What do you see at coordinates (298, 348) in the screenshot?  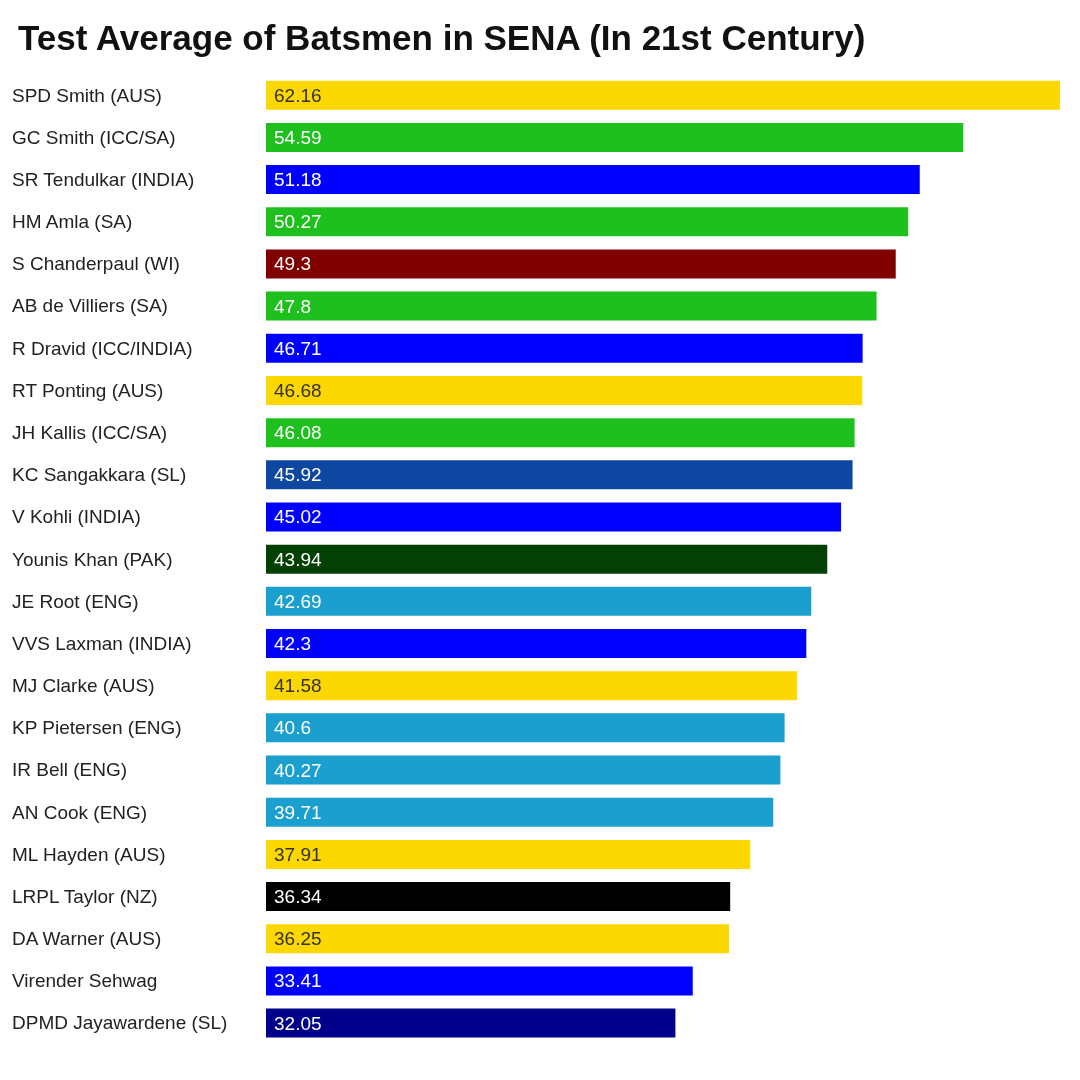 I see `data-label: 46.71` at bounding box center [298, 348].